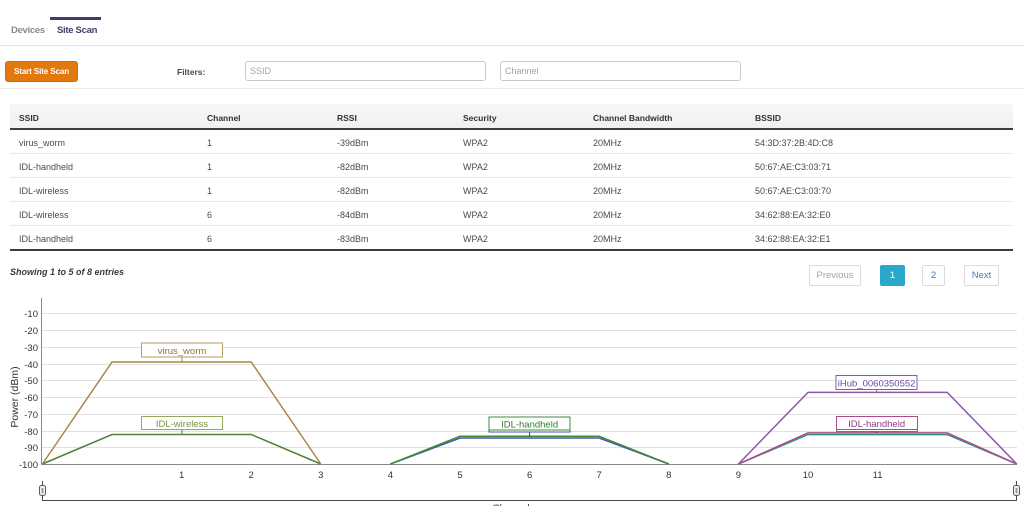 The height and width of the screenshot is (506, 1024). What do you see at coordinates (31, 415) in the screenshot?
I see `svg-text: -70` at bounding box center [31, 415].